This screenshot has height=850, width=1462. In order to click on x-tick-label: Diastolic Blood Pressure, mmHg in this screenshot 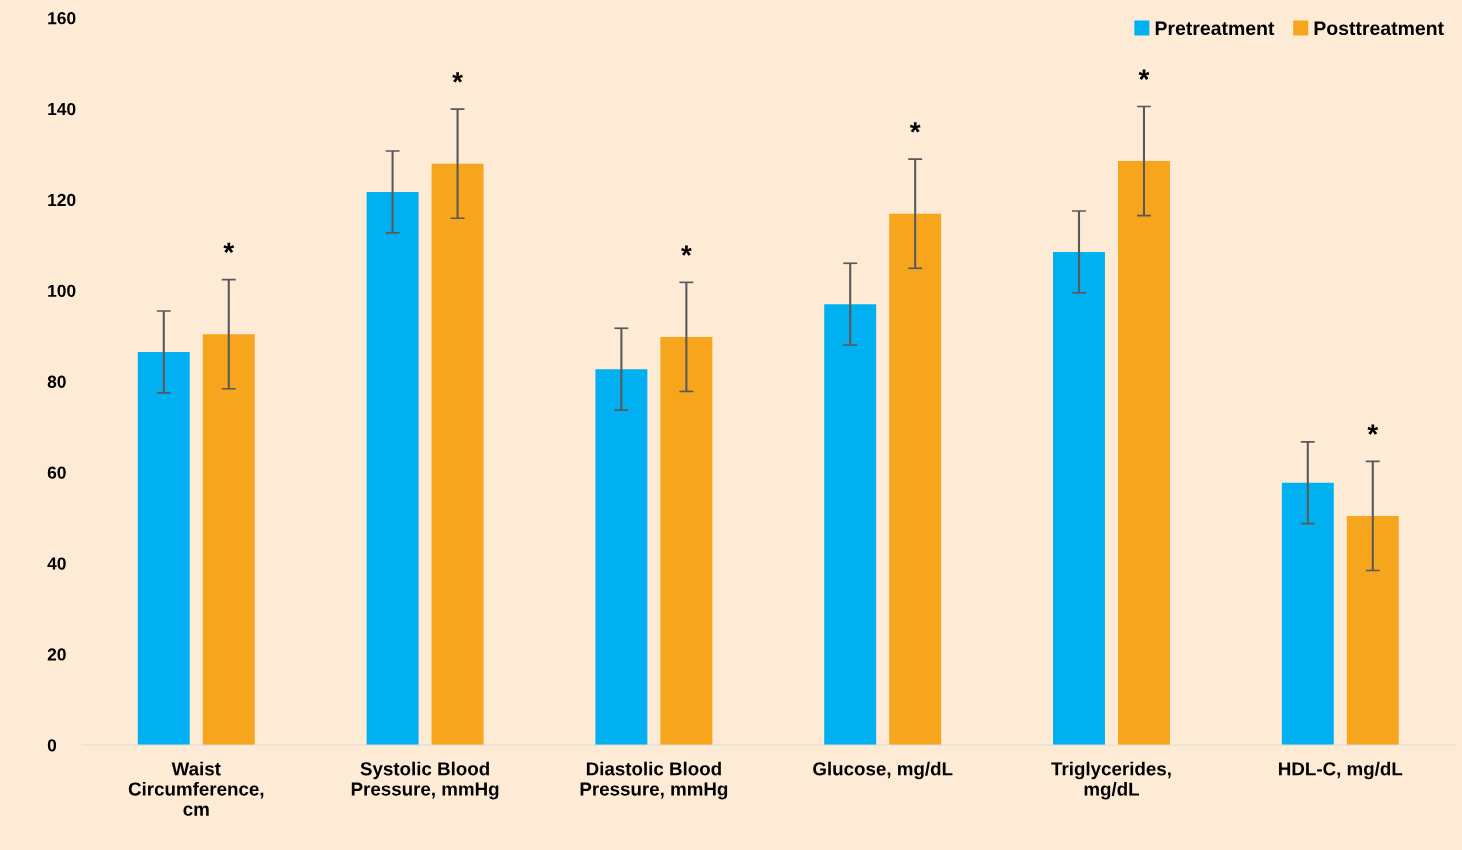, I will do `click(654, 780)`.